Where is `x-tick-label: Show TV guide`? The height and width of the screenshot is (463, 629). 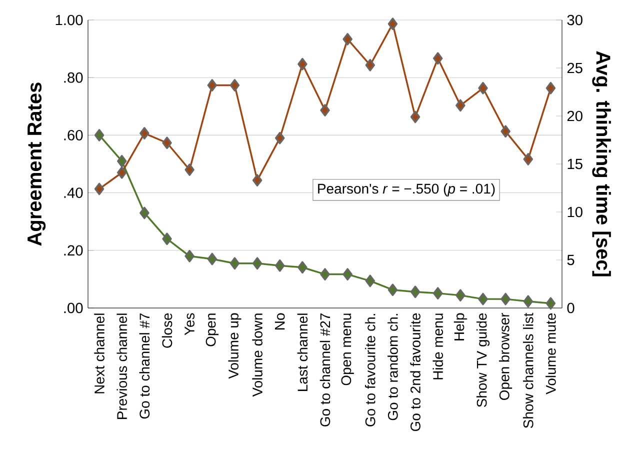
x-tick-label: Show TV guide is located at coordinates (483, 360).